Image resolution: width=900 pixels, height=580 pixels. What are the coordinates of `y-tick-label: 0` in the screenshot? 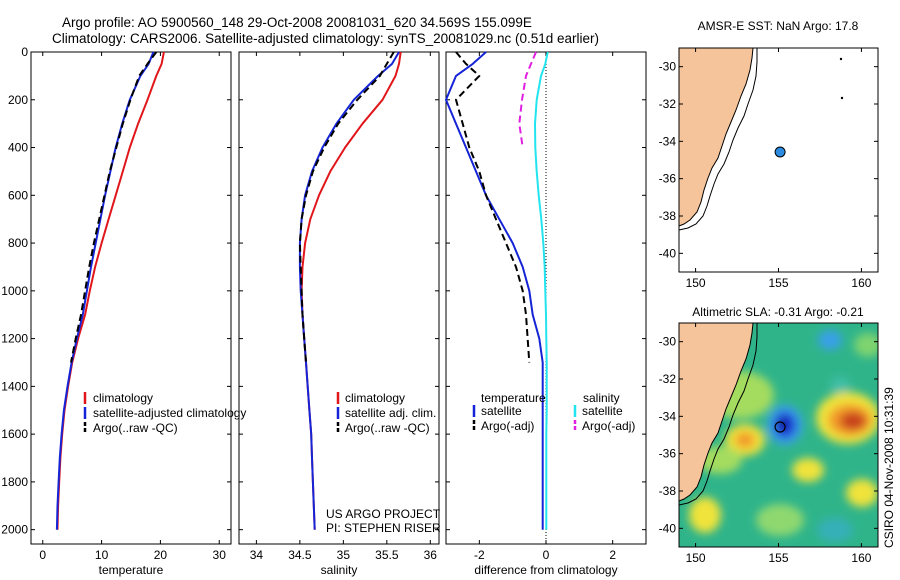 It's located at (24, 52).